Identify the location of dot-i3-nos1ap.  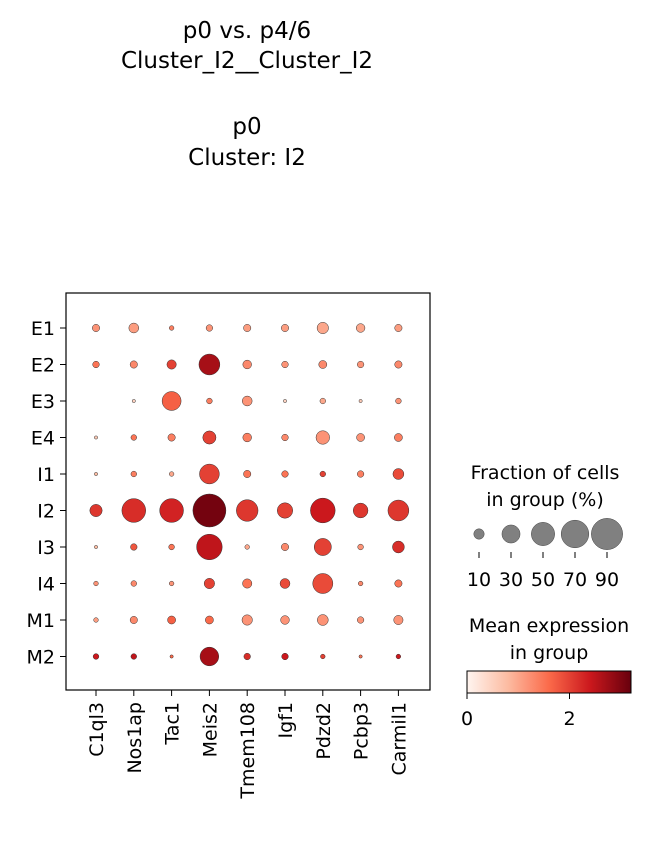
(134, 547).